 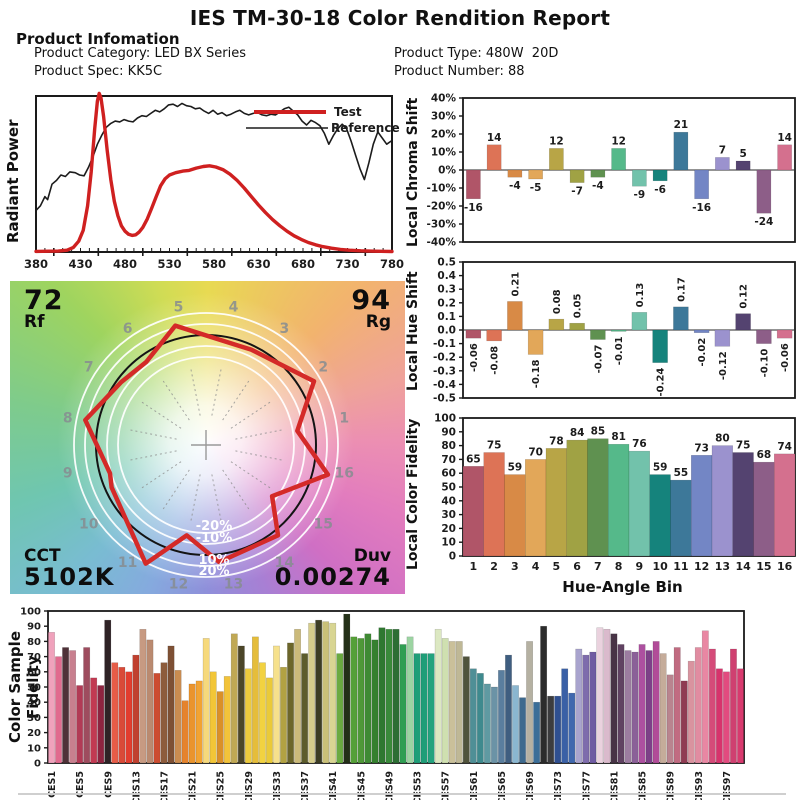 What do you see at coordinates (444, 385) in the screenshot?
I see `svg-text: -0.4` at bounding box center [444, 385].